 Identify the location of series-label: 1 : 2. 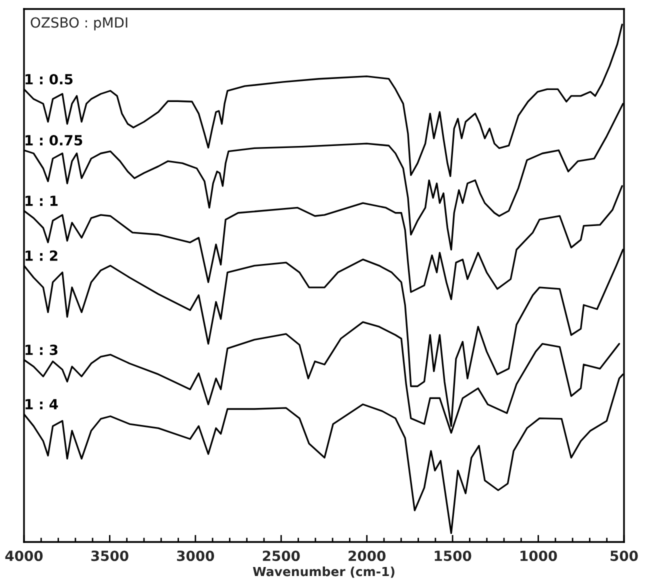
(42, 255).